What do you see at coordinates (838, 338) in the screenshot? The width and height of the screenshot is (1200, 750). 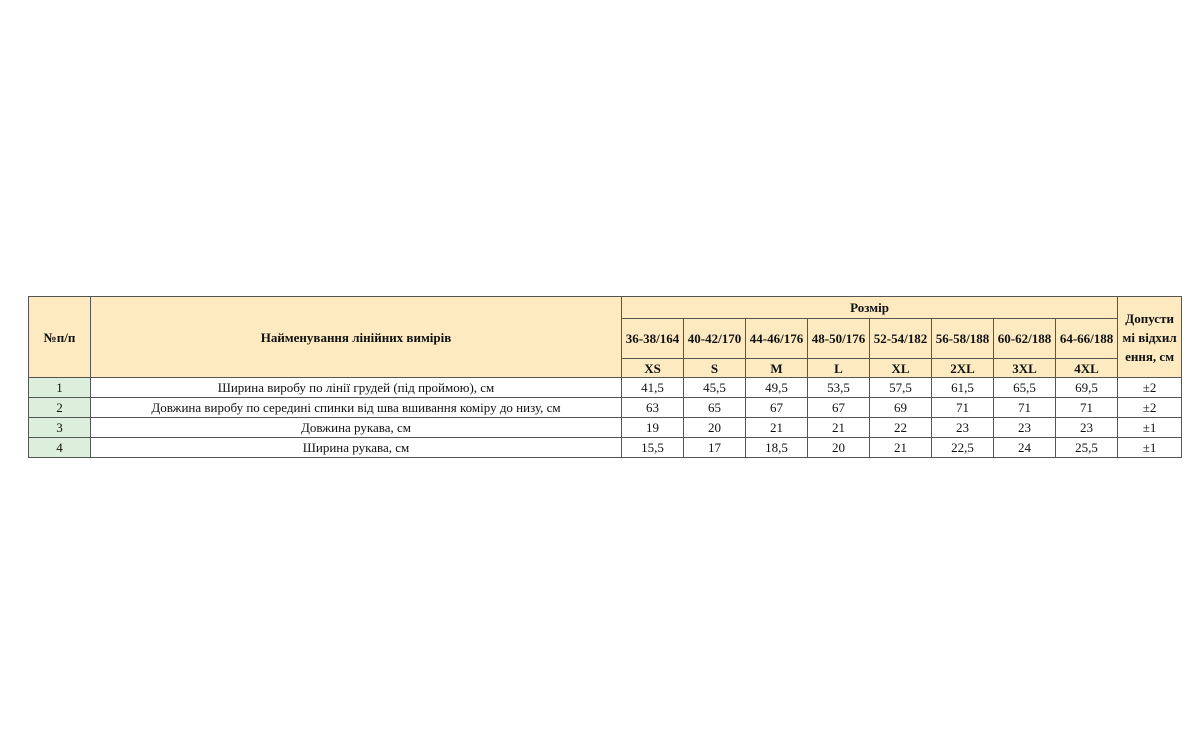 I see `header-size-range: 48-50/176` at bounding box center [838, 338].